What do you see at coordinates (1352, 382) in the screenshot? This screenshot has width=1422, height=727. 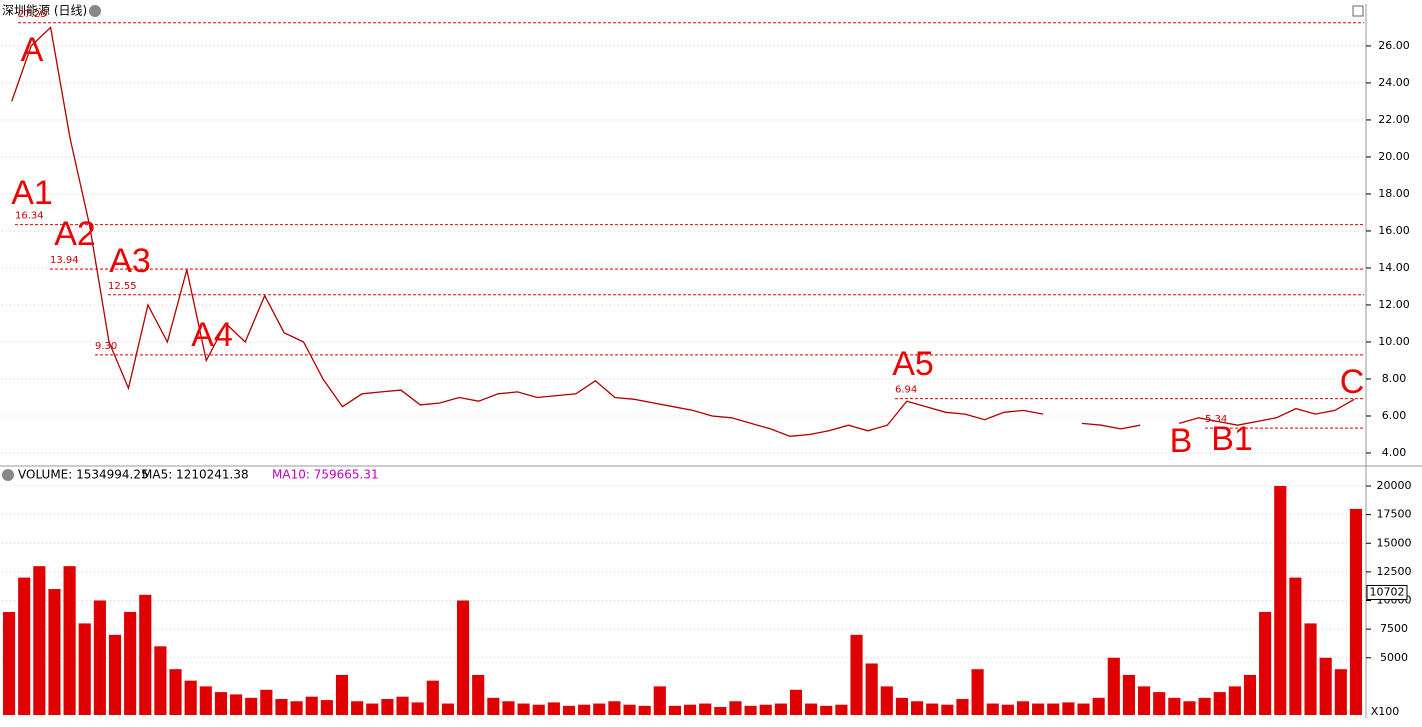 I see `annotation: C` at bounding box center [1352, 382].